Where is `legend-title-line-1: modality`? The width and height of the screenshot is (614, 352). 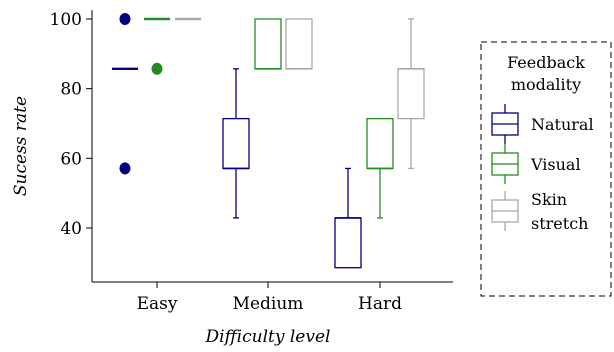 legend-title-line-1: modality is located at coordinates (546, 84).